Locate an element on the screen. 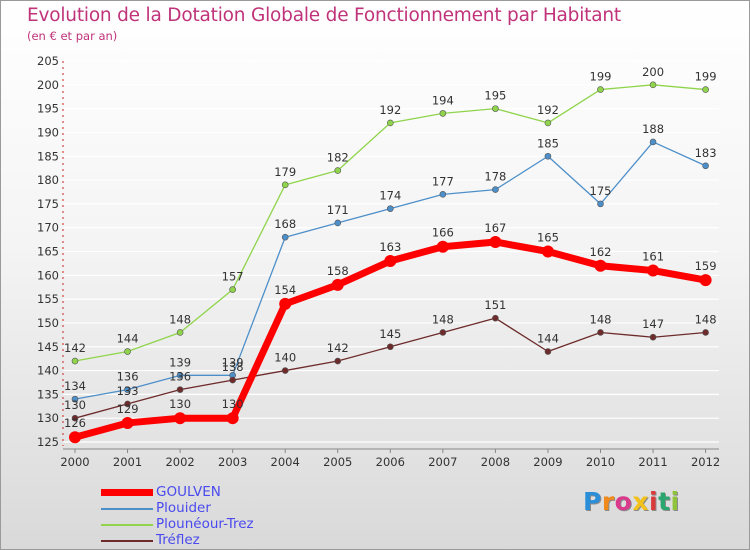  legend-swatch-plouneour-trez is located at coordinates (127, 525).